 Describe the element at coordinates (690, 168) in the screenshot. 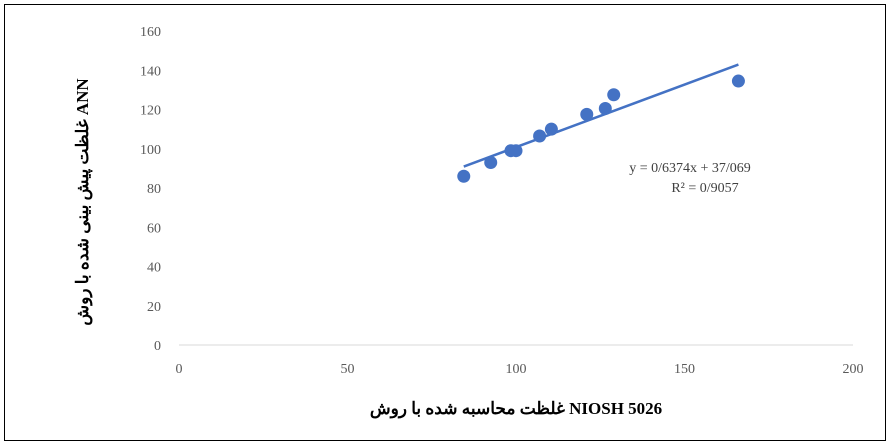

I see `trendline-equation: y = 0/6374x + 37/069` at that location.